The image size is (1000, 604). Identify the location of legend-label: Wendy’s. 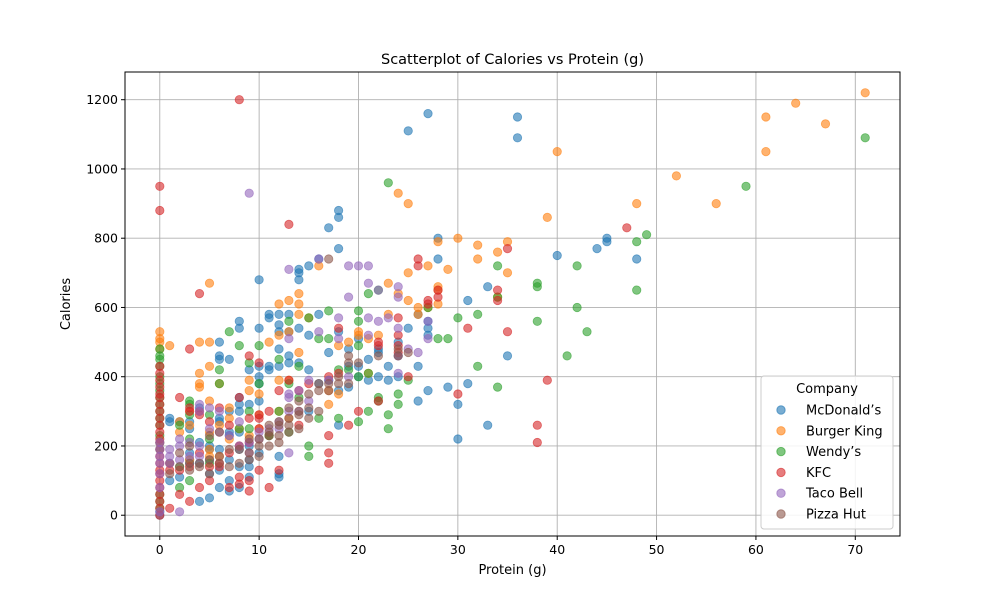
(833, 452).